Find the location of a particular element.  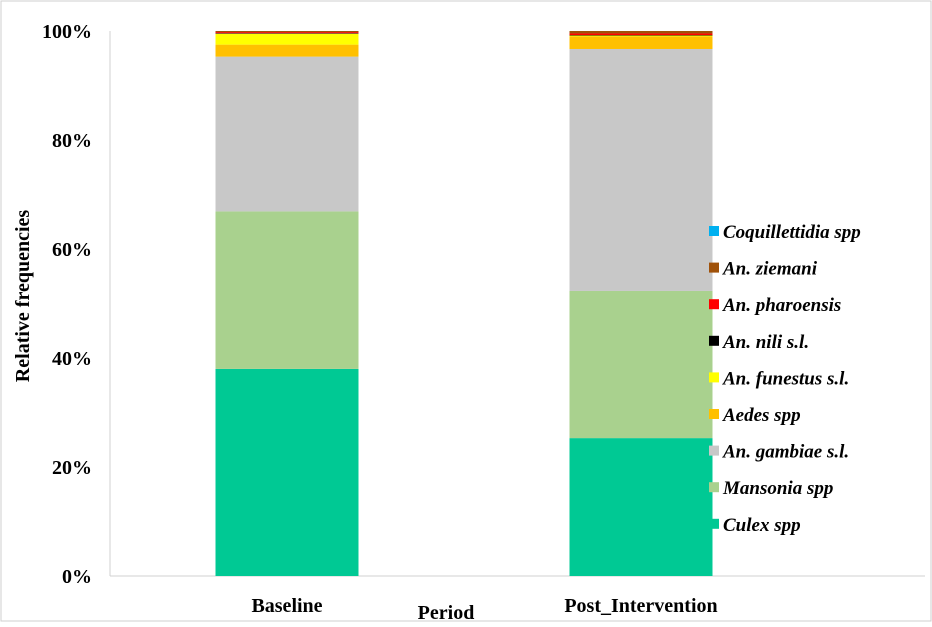

y-tick-label: 0% is located at coordinates (77, 577).